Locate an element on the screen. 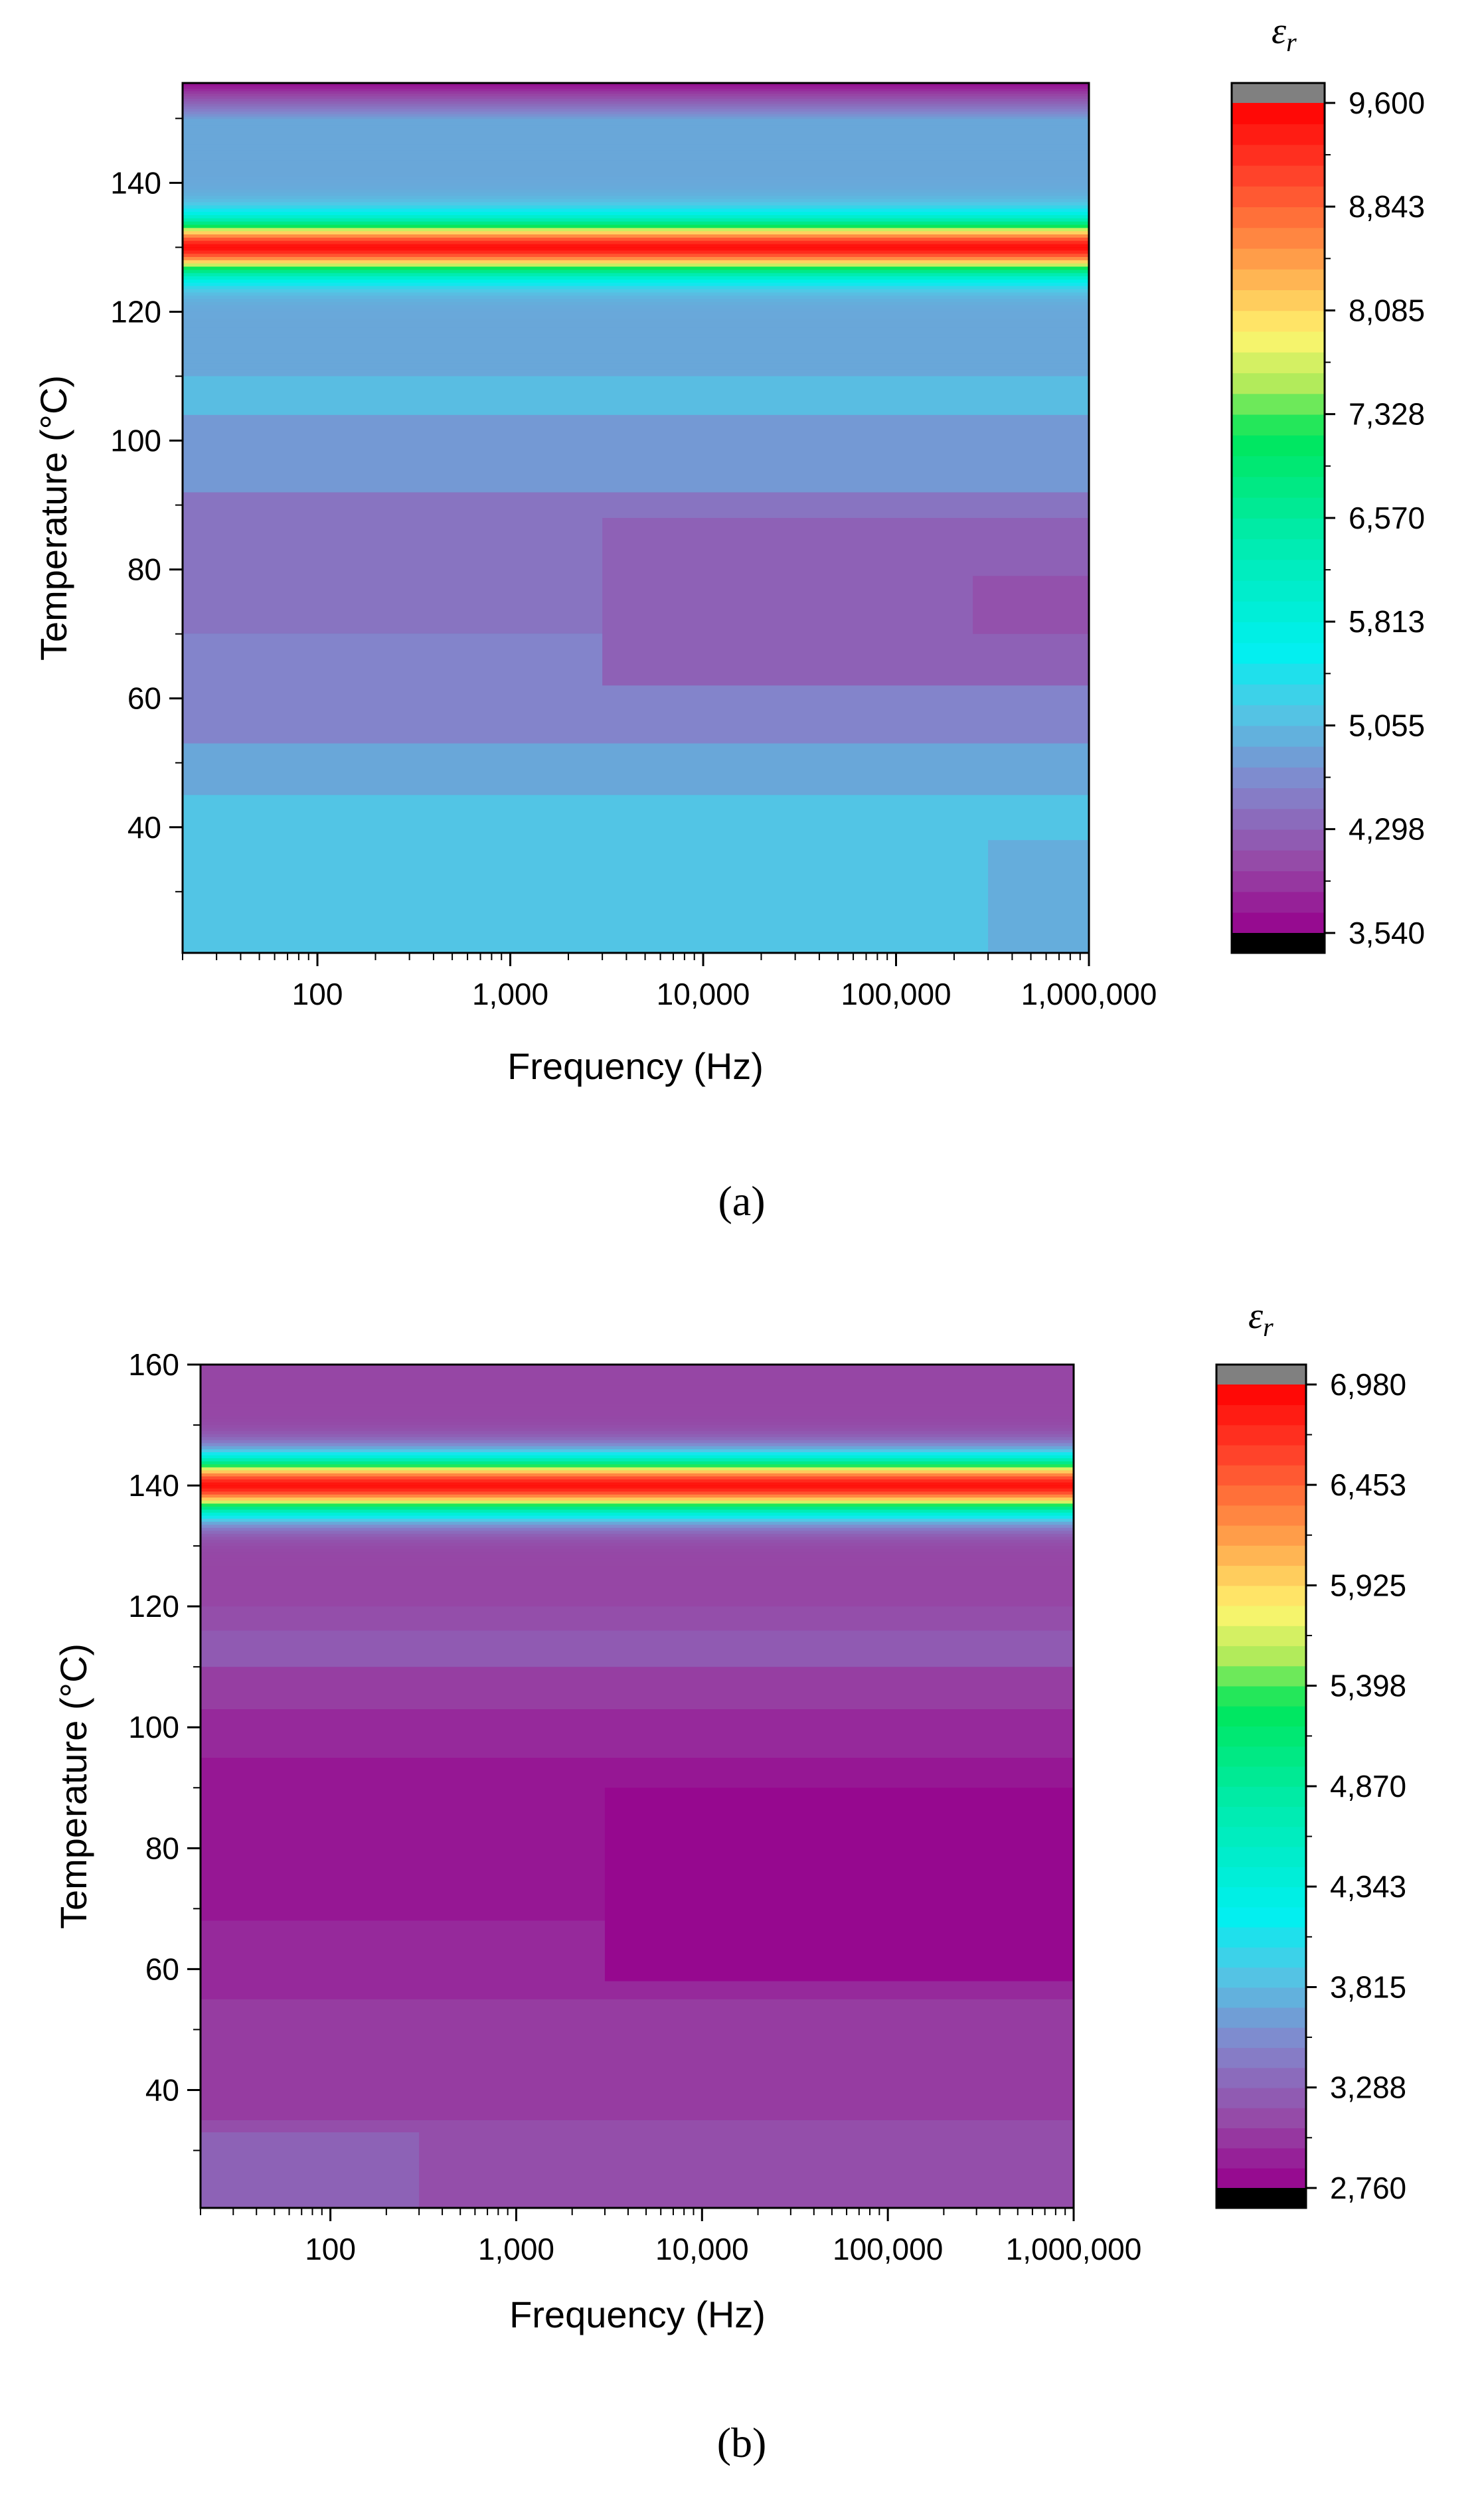 The width and height of the screenshot is (1484, 2516). colorbar-b-bottom-cap is located at coordinates (1261, 2198).